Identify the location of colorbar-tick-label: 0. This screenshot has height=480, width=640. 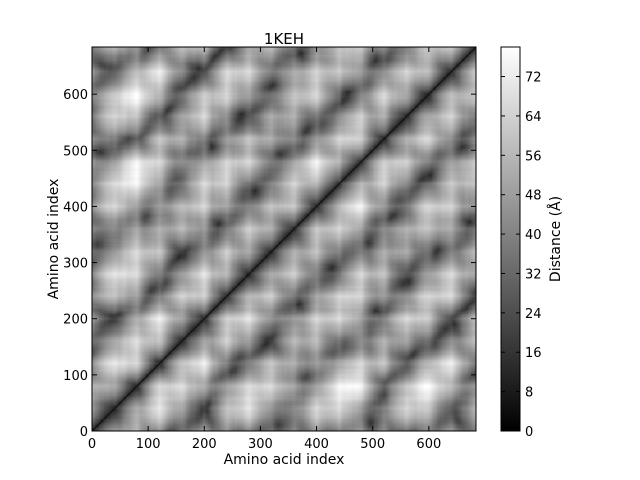
(529, 432).